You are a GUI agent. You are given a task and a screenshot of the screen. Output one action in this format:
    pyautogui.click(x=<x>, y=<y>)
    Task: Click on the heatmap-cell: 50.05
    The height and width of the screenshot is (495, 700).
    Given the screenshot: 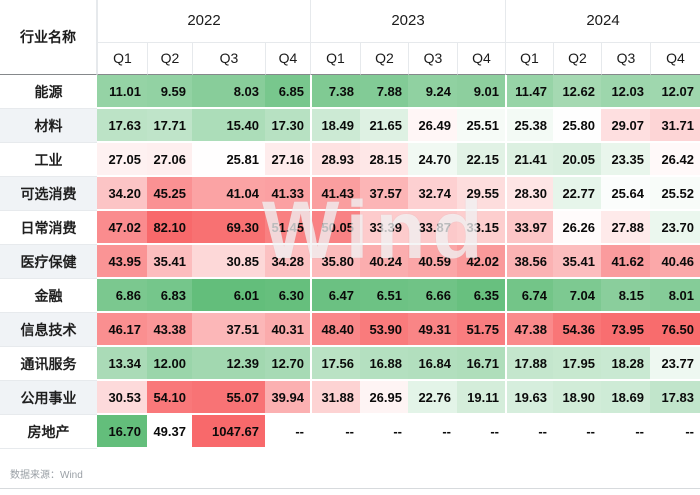 What is the action you would take?
    pyautogui.click(x=335, y=228)
    